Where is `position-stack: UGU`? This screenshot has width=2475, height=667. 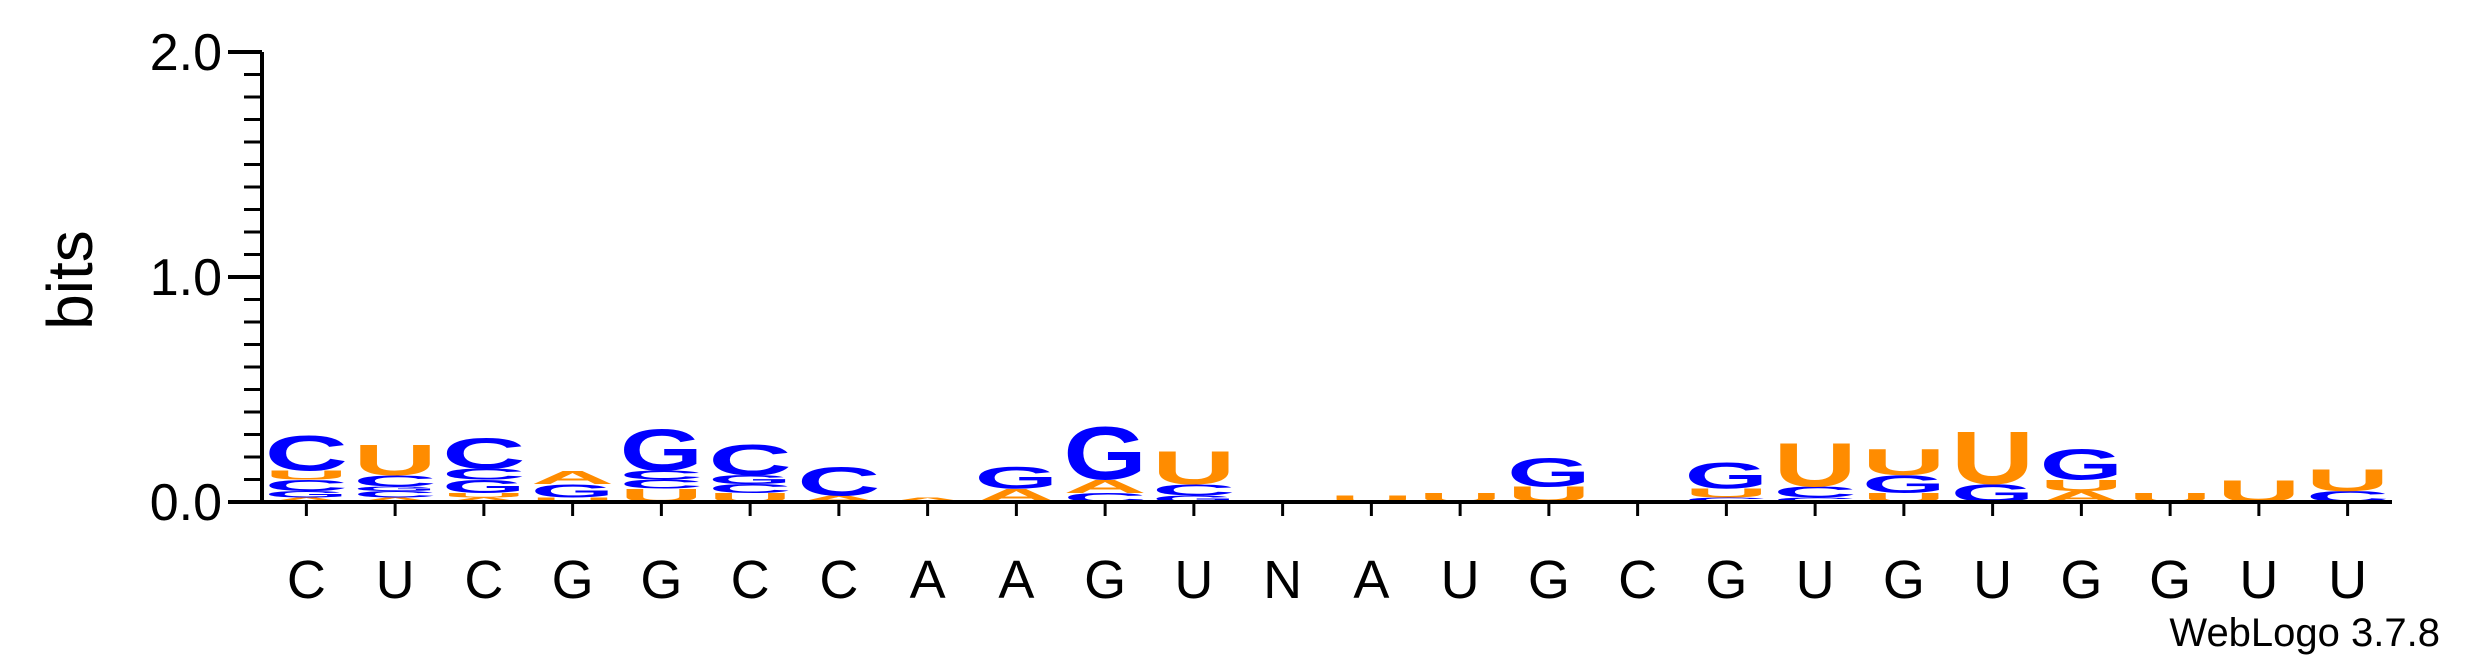
position-stack: UGU is located at coordinates (1903, 472).